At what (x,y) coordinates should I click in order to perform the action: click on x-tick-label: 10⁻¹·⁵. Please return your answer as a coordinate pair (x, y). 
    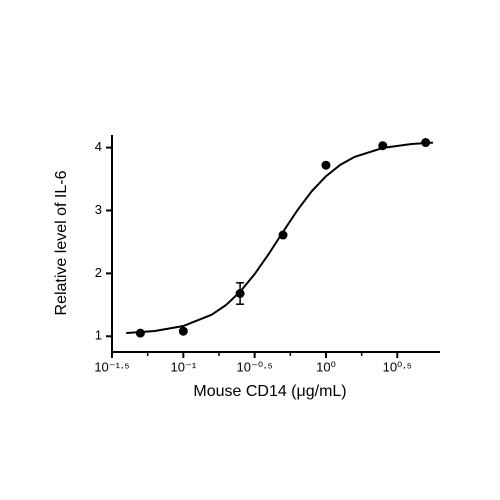
    Looking at the image, I should click on (111, 366).